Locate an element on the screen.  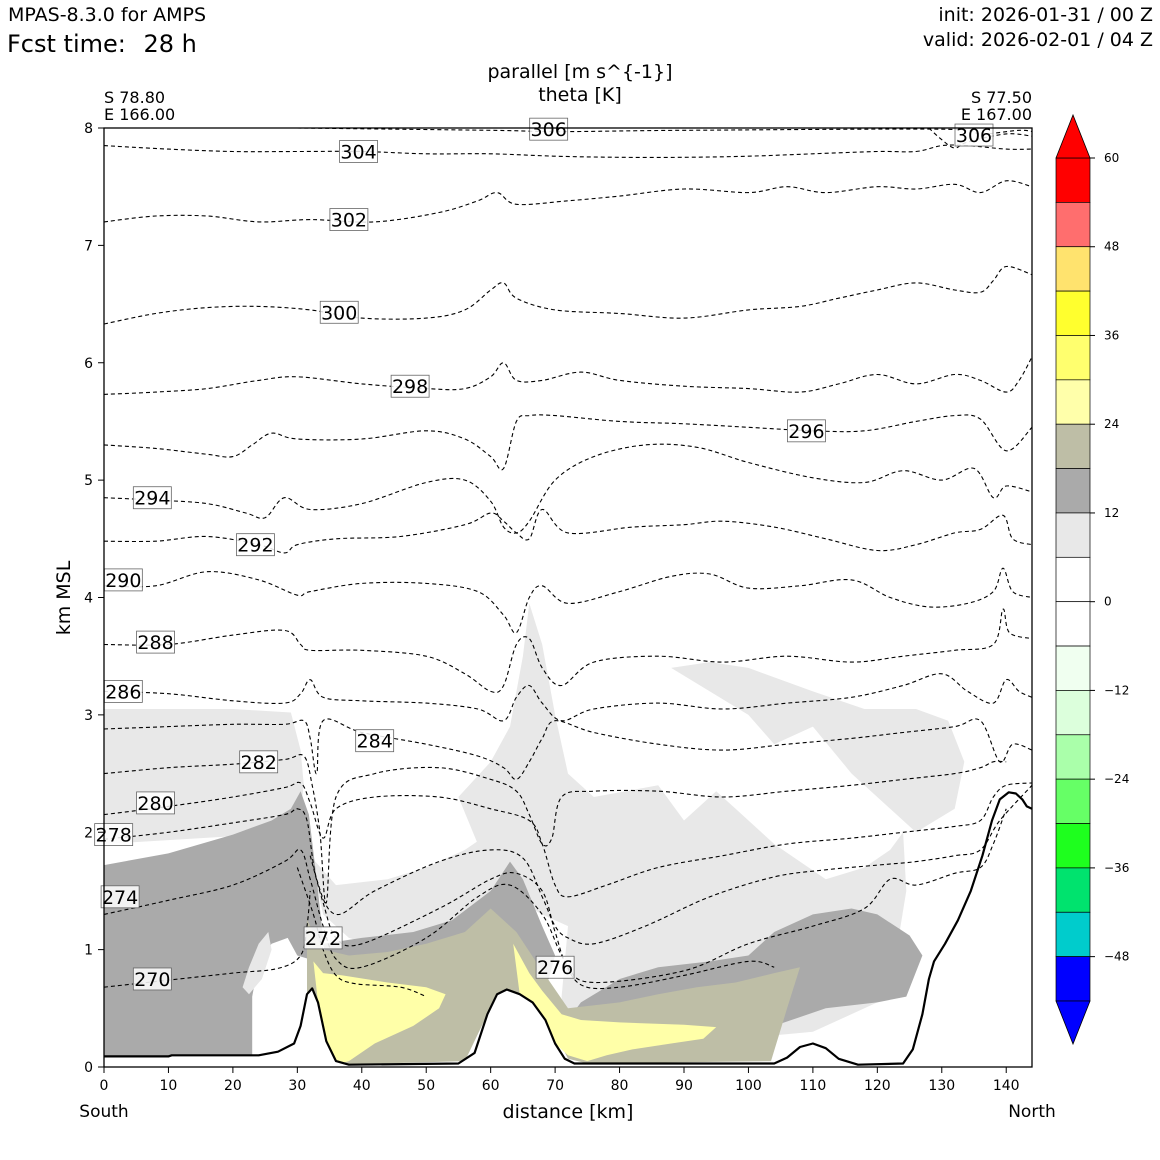
x-tick-label: 130 is located at coordinates (941, 1086).